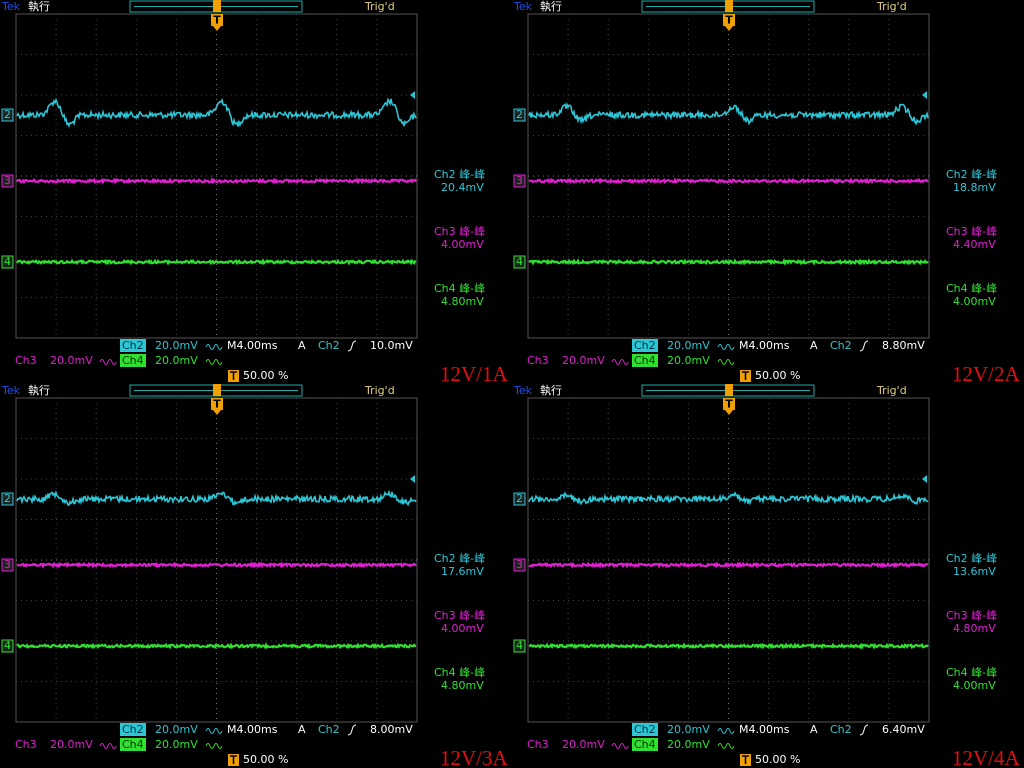 The image size is (1024, 768). What do you see at coordinates (217, 412) in the screenshot?
I see `trigger-arrow` at bounding box center [217, 412].